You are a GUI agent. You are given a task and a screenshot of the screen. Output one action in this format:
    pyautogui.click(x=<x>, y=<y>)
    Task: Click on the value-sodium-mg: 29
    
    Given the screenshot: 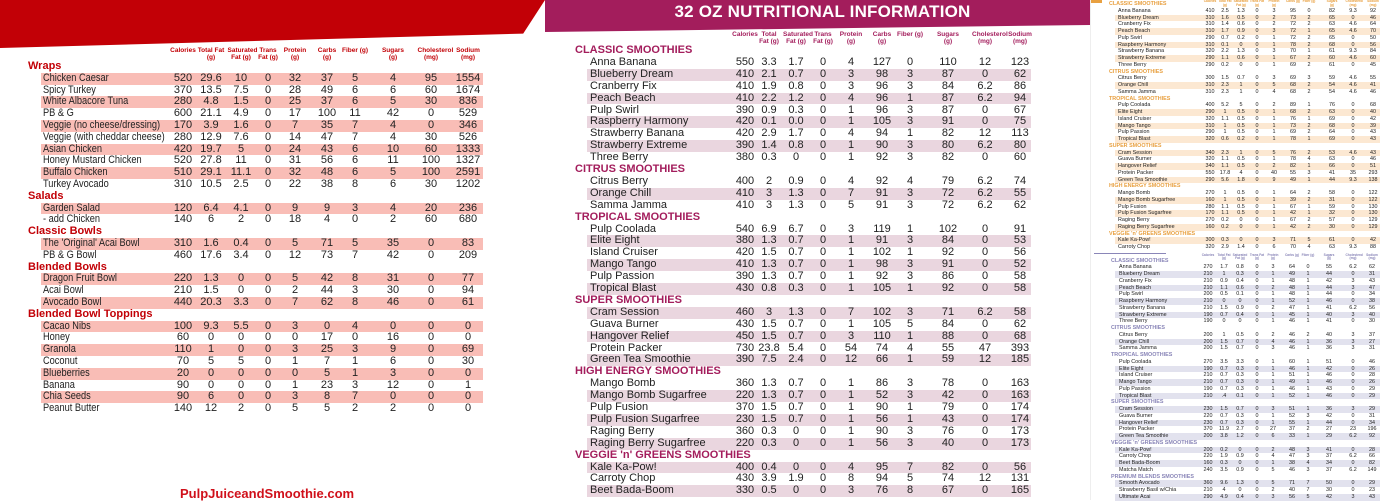 What is the action you would take?
    pyautogui.click(x=1372, y=388)
    